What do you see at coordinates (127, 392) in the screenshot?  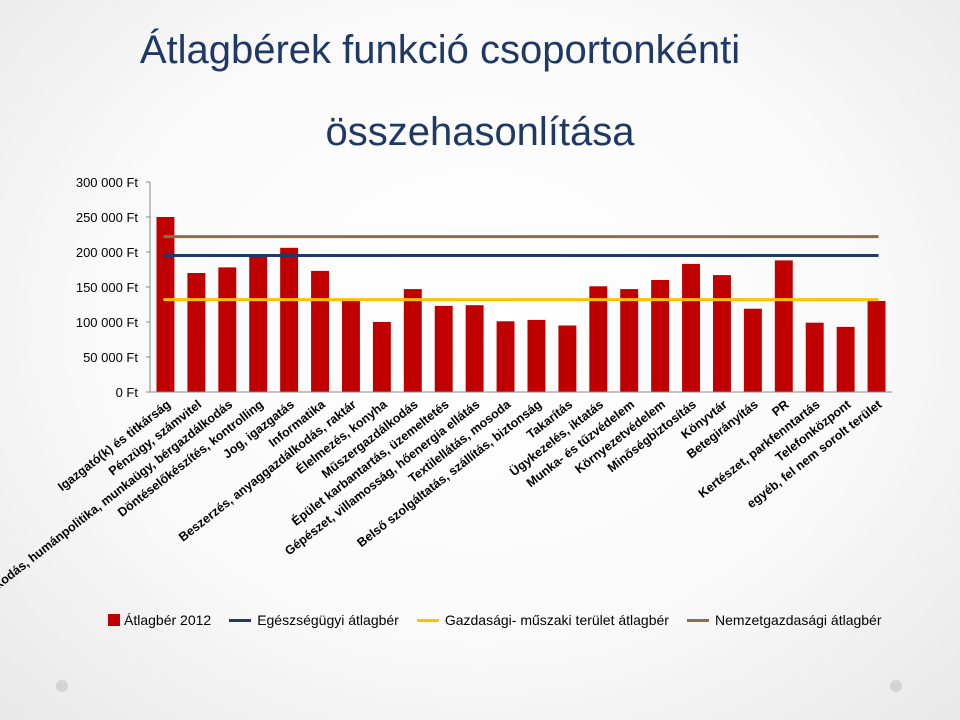 I see `y-tick-label: 0 Ft` at bounding box center [127, 392].